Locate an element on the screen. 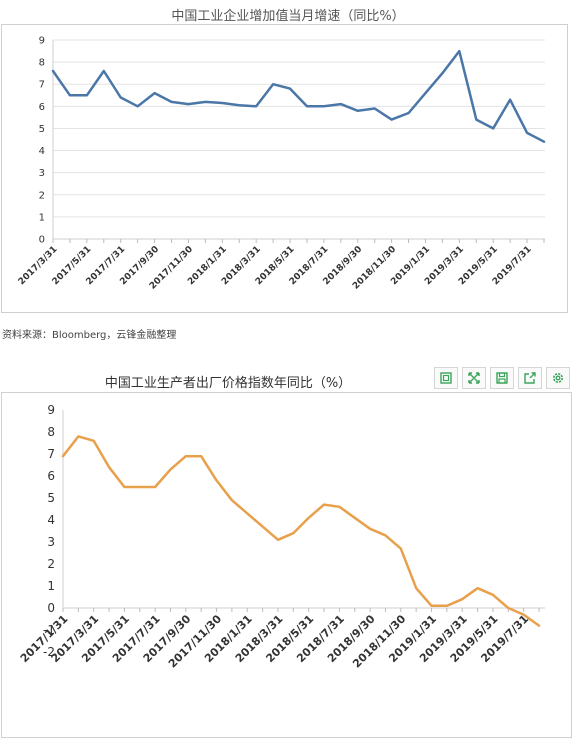  save-icon is located at coordinates (502, 378).